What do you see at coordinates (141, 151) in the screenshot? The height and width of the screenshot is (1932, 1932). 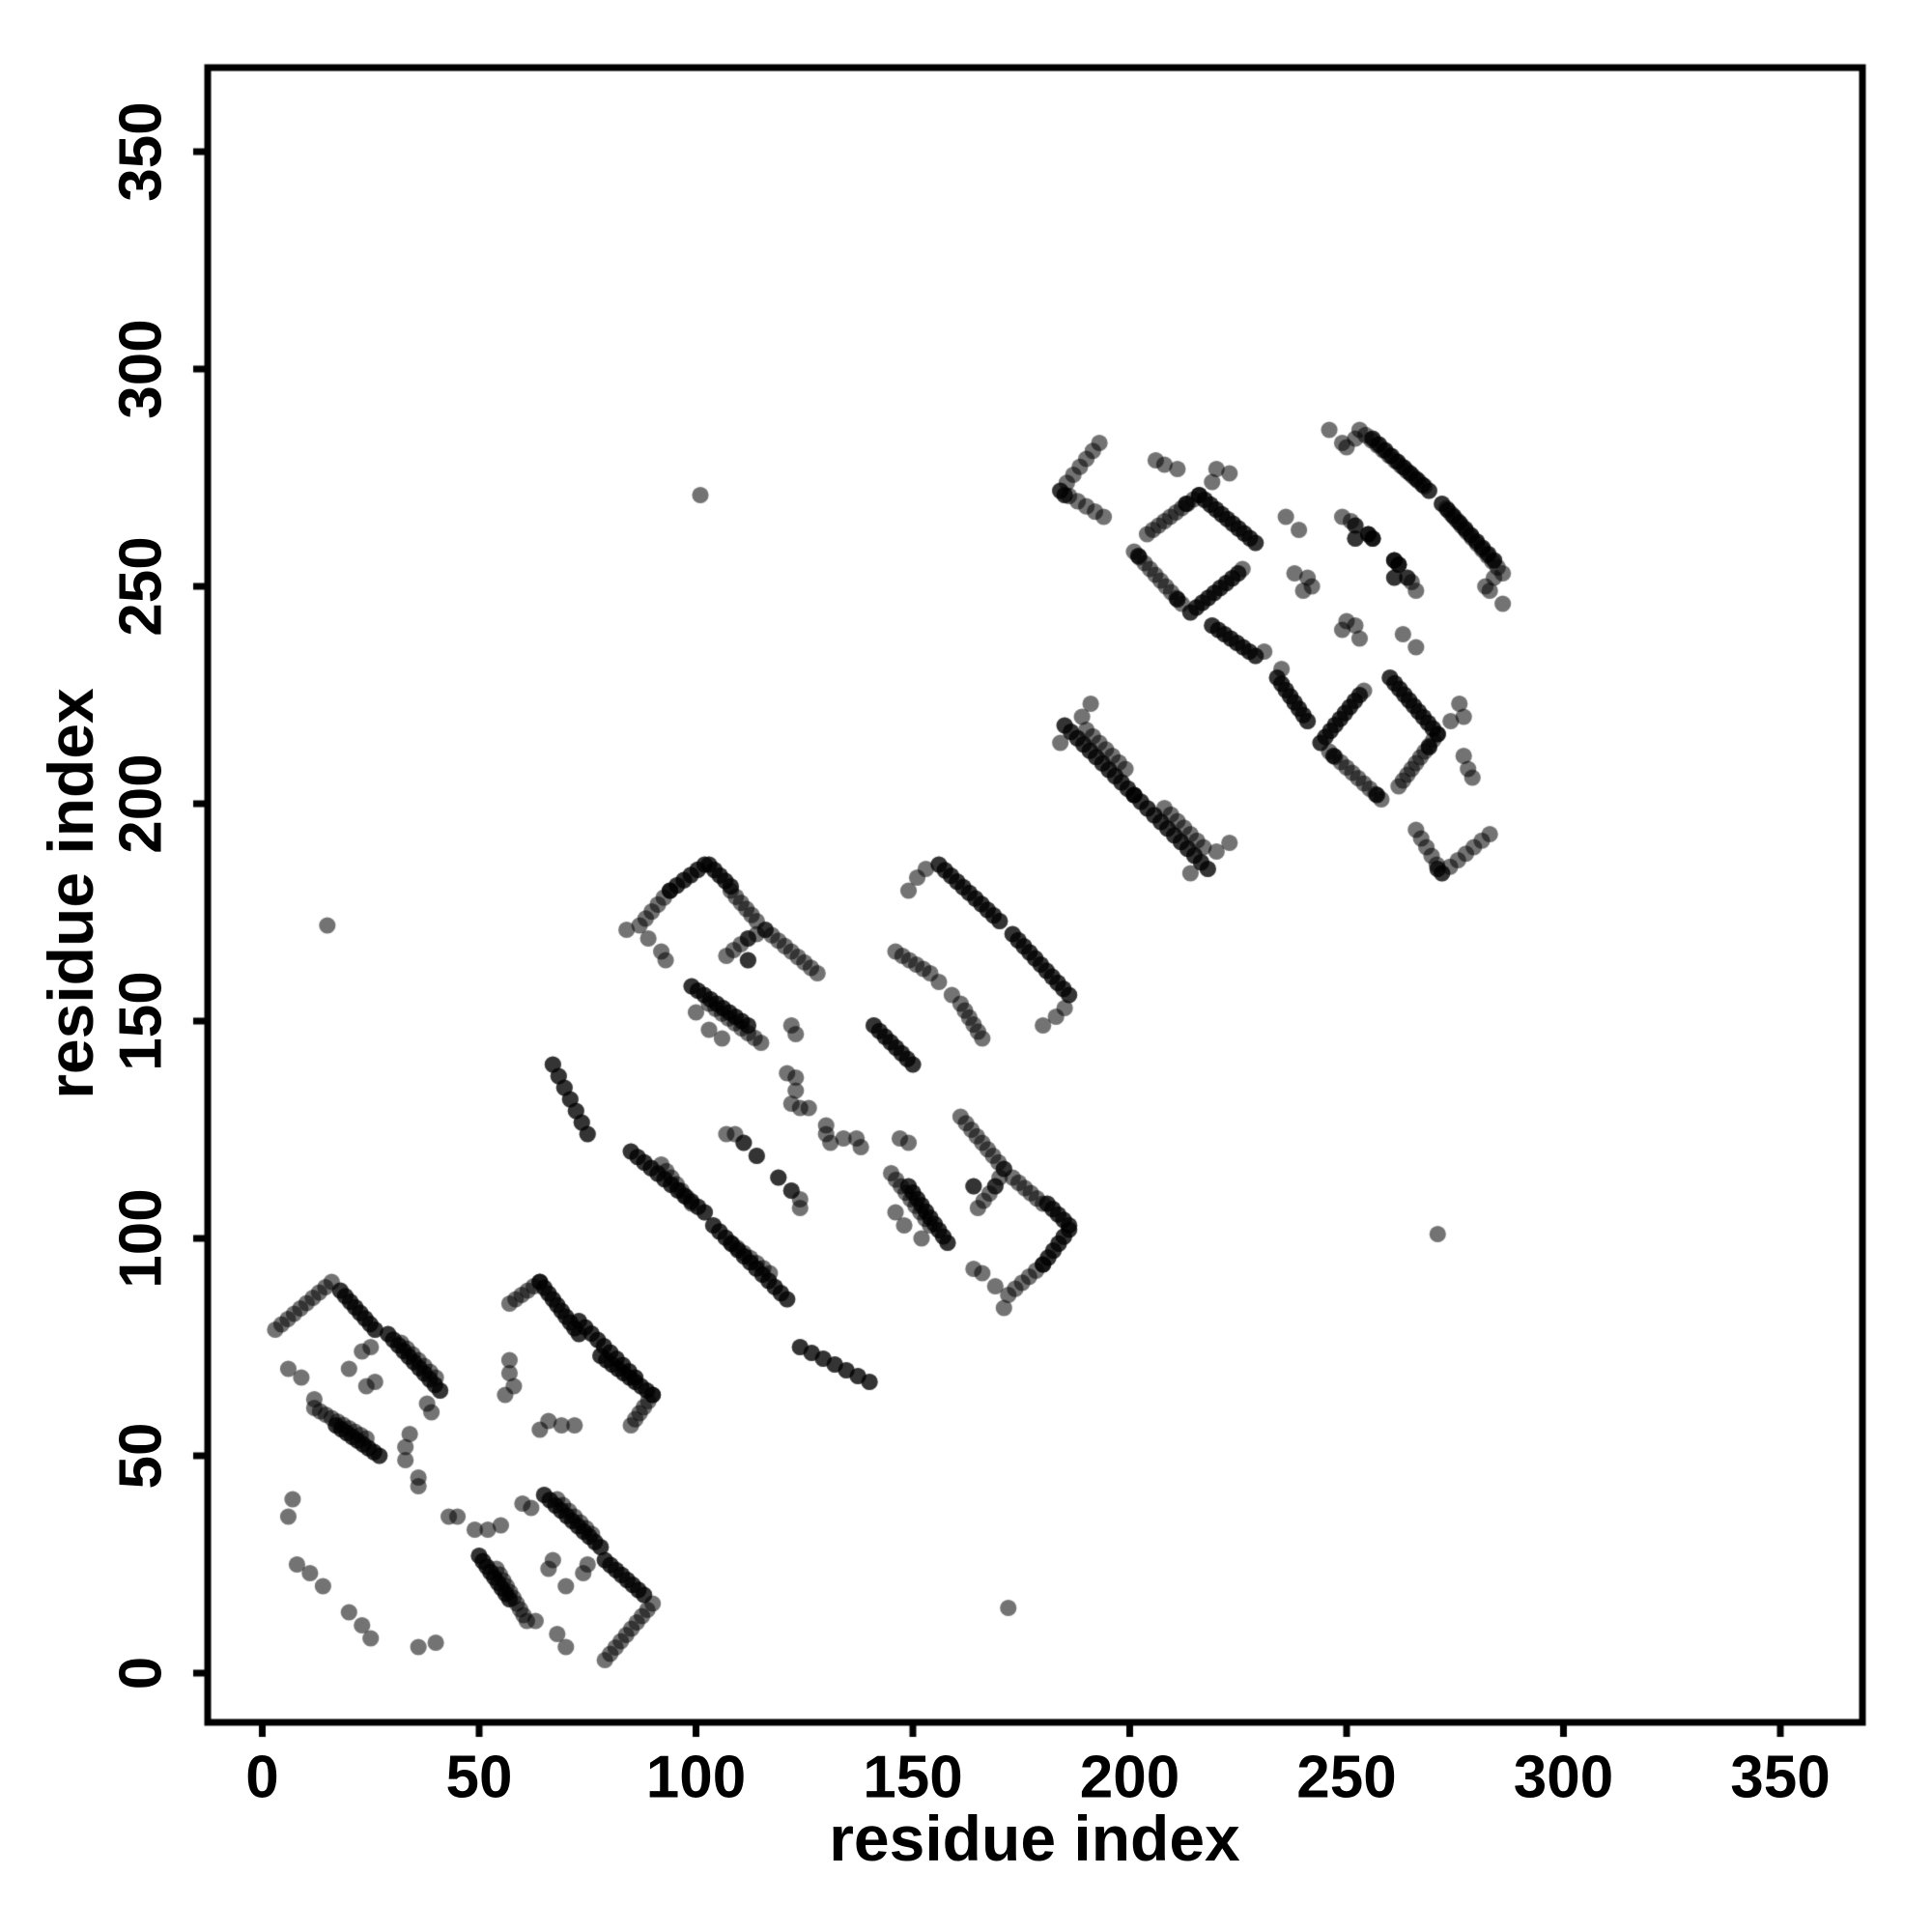 I see `y-tick-label: 350` at bounding box center [141, 151].